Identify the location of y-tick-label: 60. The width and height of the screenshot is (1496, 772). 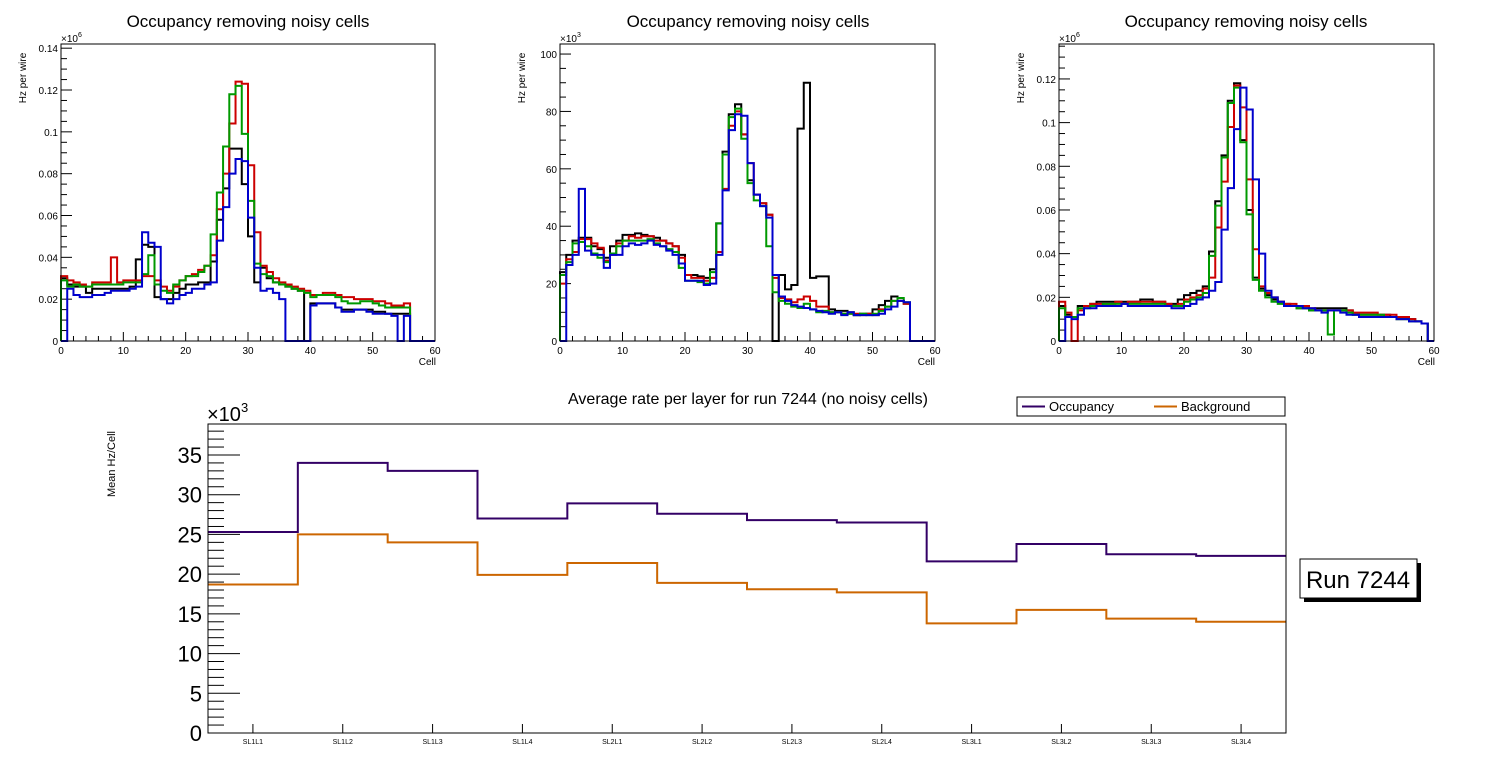
(552, 170).